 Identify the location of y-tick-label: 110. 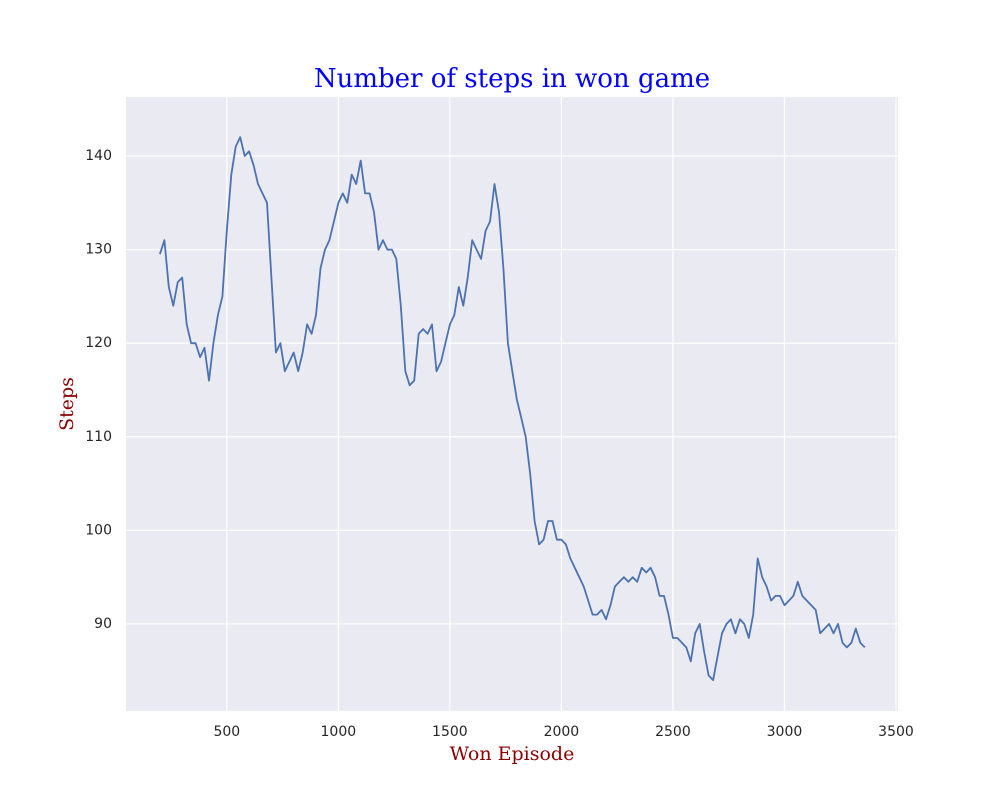
(98, 437).